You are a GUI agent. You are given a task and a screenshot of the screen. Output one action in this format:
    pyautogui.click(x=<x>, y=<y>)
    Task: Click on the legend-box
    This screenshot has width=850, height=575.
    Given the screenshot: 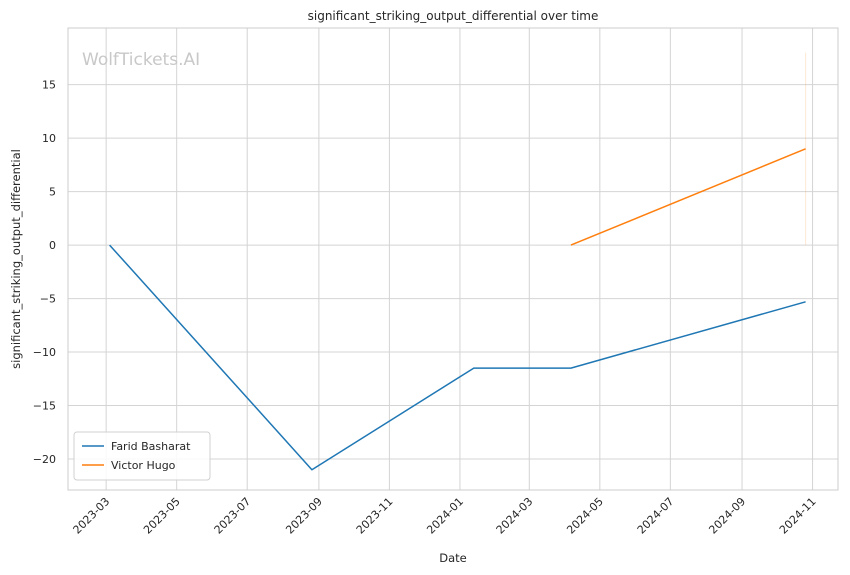 What is the action you would take?
    pyautogui.click(x=142, y=456)
    